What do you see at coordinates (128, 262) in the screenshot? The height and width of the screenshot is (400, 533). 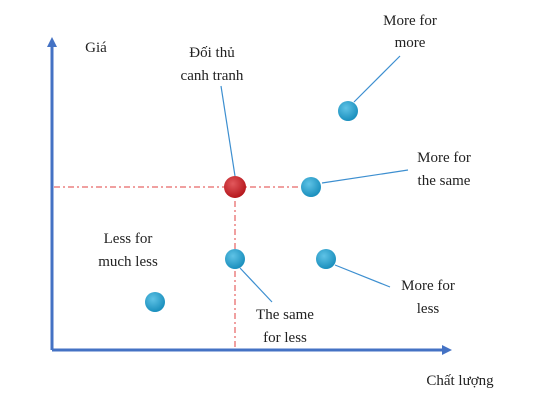 I see `node-label: much less` at bounding box center [128, 262].